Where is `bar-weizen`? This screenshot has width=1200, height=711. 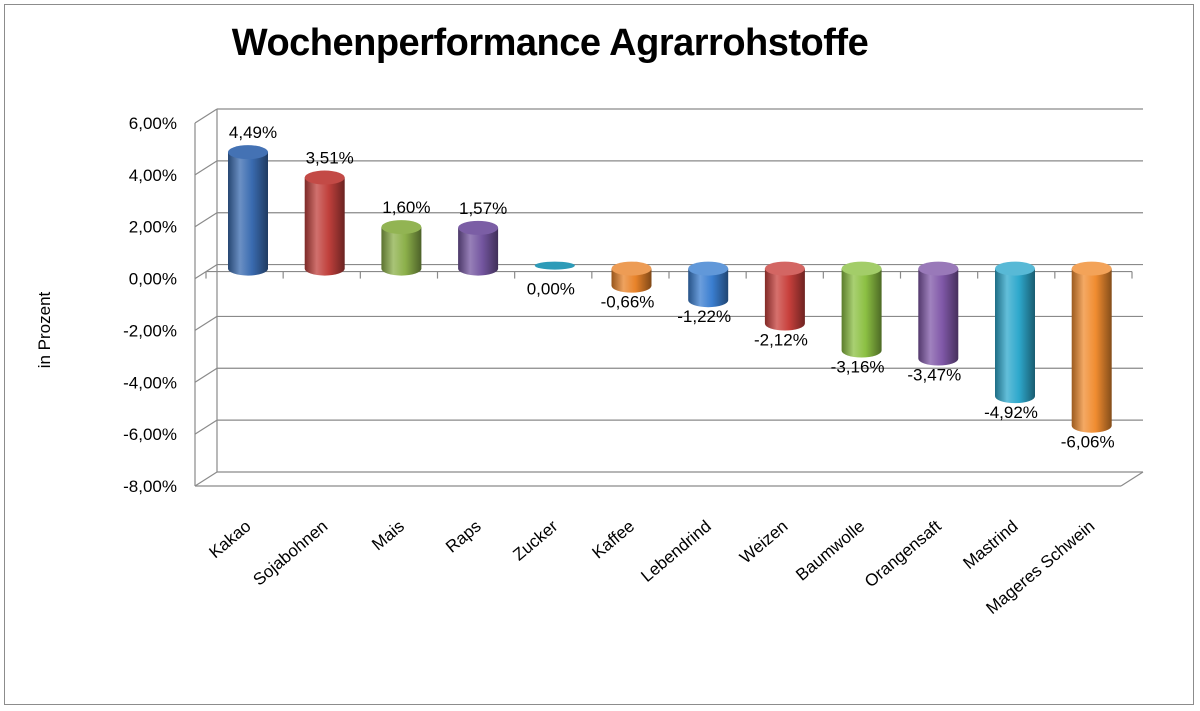 bar-weizen is located at coordinates (784, 296).